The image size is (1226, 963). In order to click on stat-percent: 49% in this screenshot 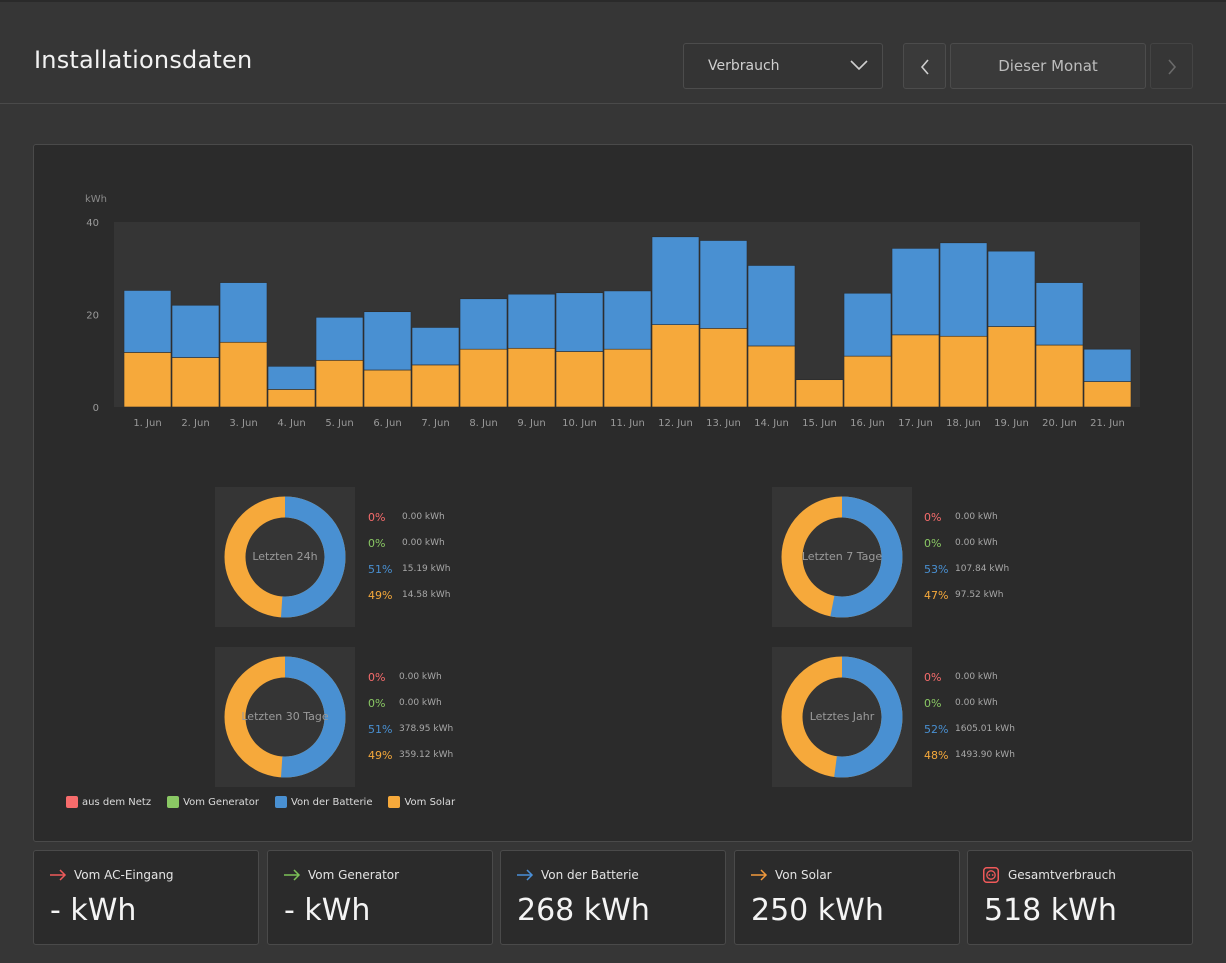, I will do `click(380, 755)`.